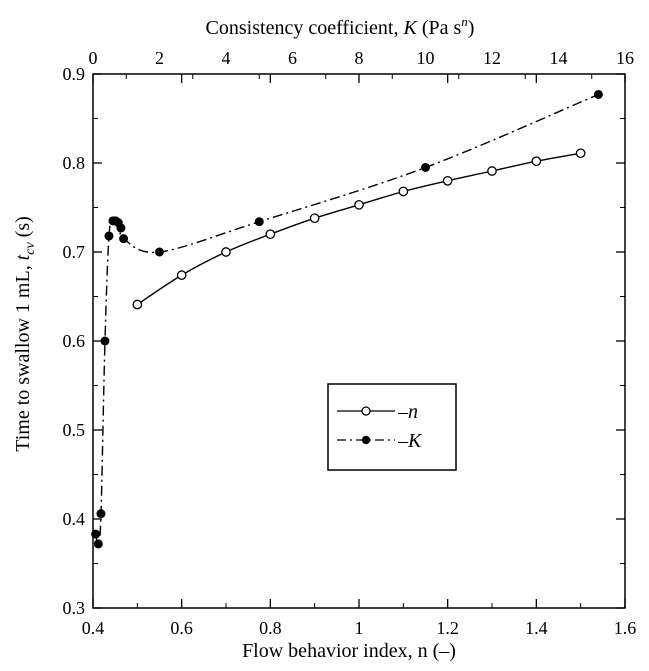 The image size is (649, 671). I want to click on x2-tick-label: 14, so click(559, 58).